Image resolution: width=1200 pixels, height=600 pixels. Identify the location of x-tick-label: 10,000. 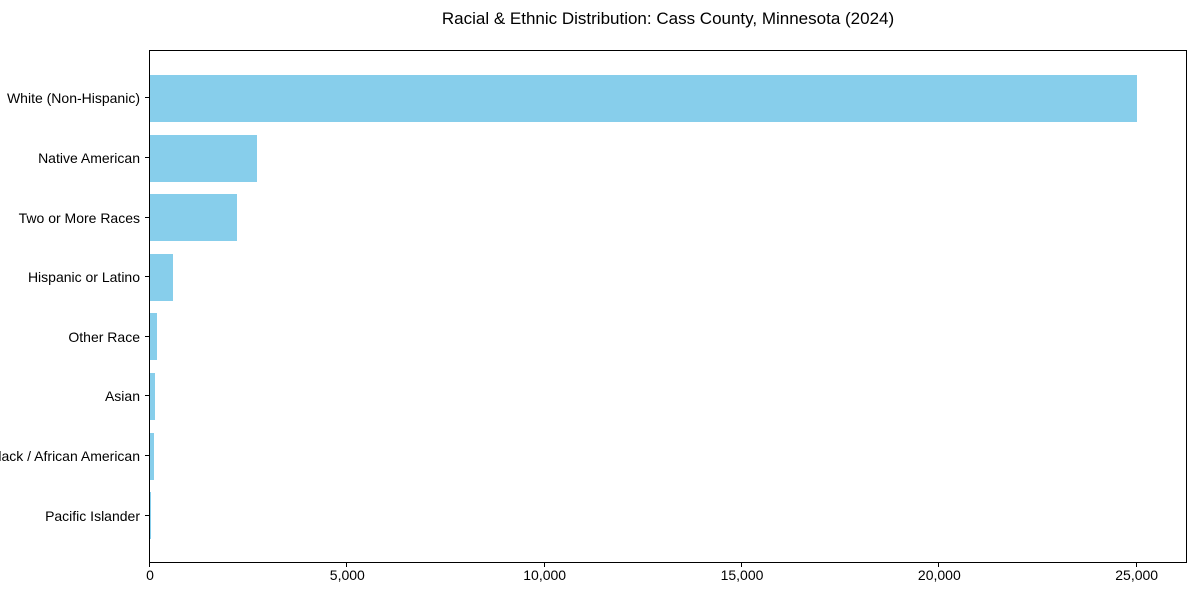
(545, 575).